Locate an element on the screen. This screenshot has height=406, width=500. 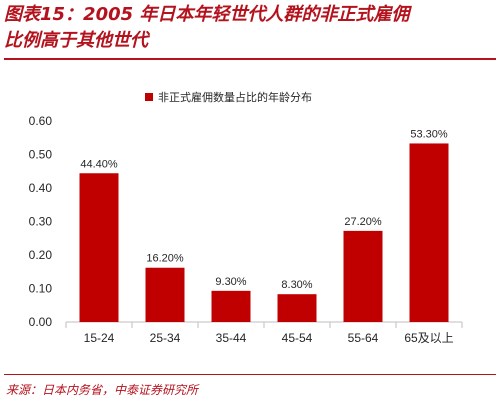
y-tick-label: 0.00 is located at coordinates (41, 322).